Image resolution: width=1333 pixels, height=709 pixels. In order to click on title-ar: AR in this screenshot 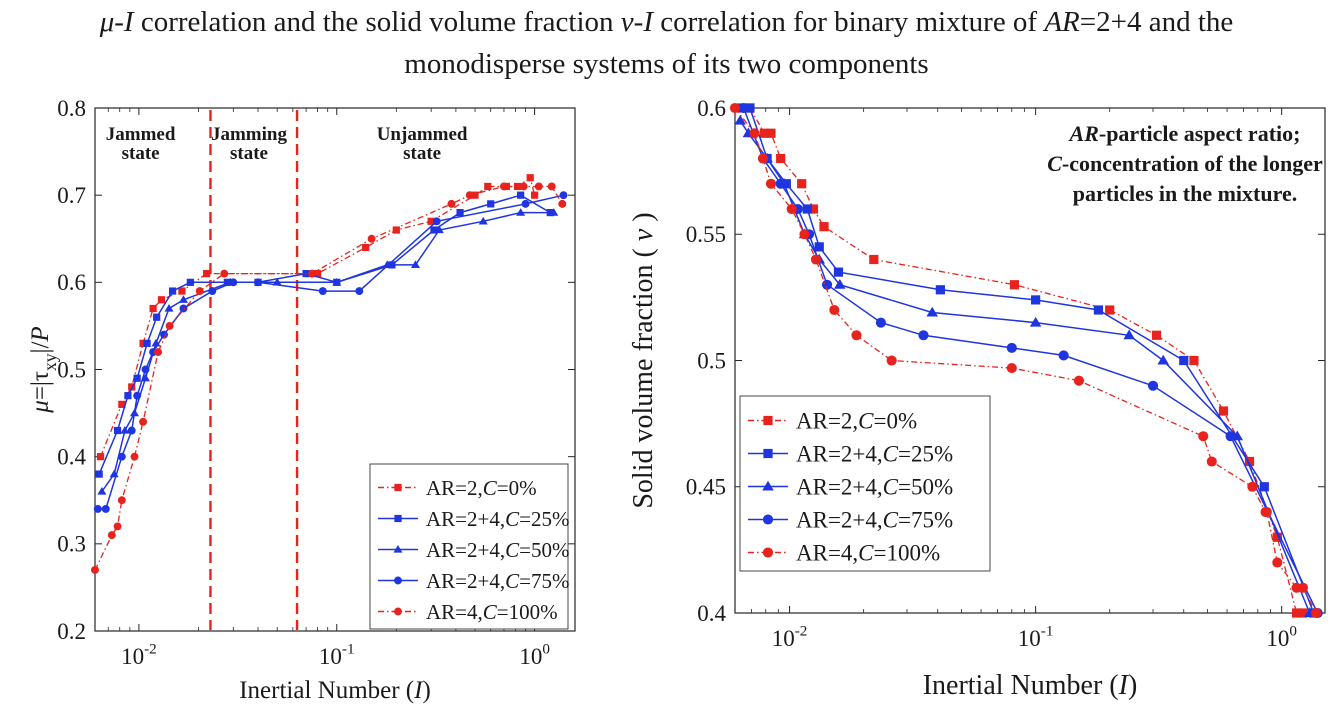, I will do `click(1062, 22)`.